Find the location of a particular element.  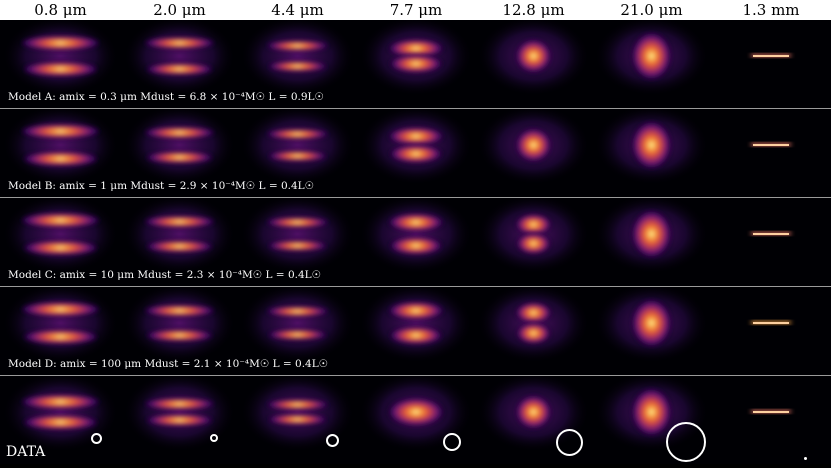

column-label: 2.0 μm is located at coordinates (179, 10).